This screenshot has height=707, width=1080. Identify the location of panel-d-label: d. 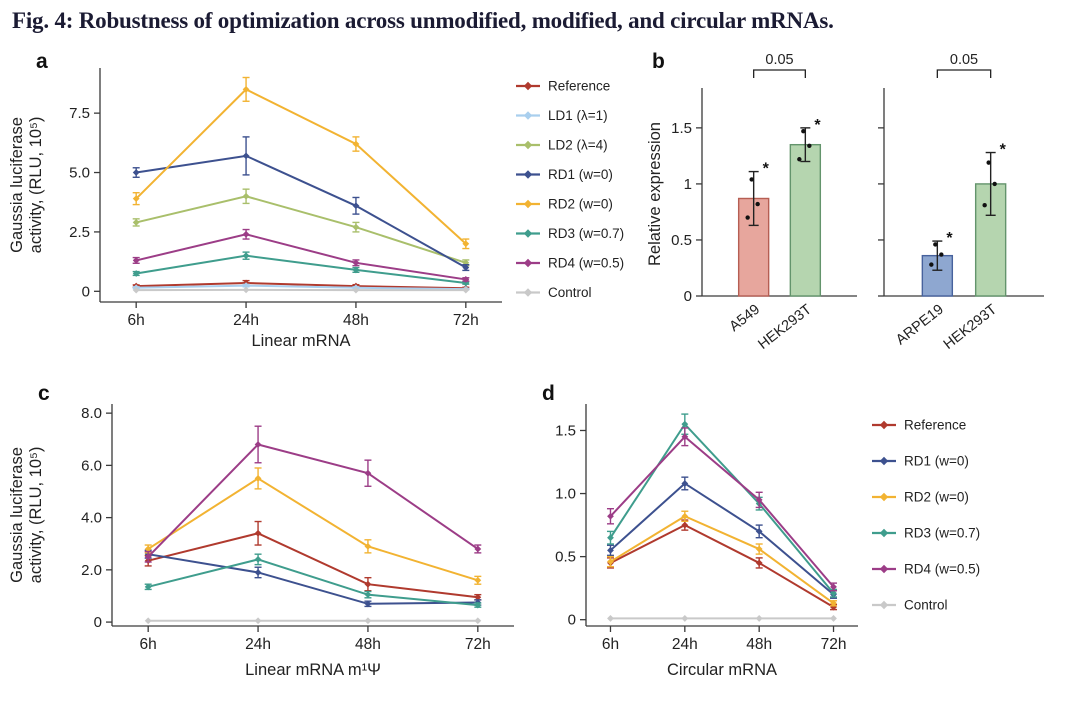
(548, 393).